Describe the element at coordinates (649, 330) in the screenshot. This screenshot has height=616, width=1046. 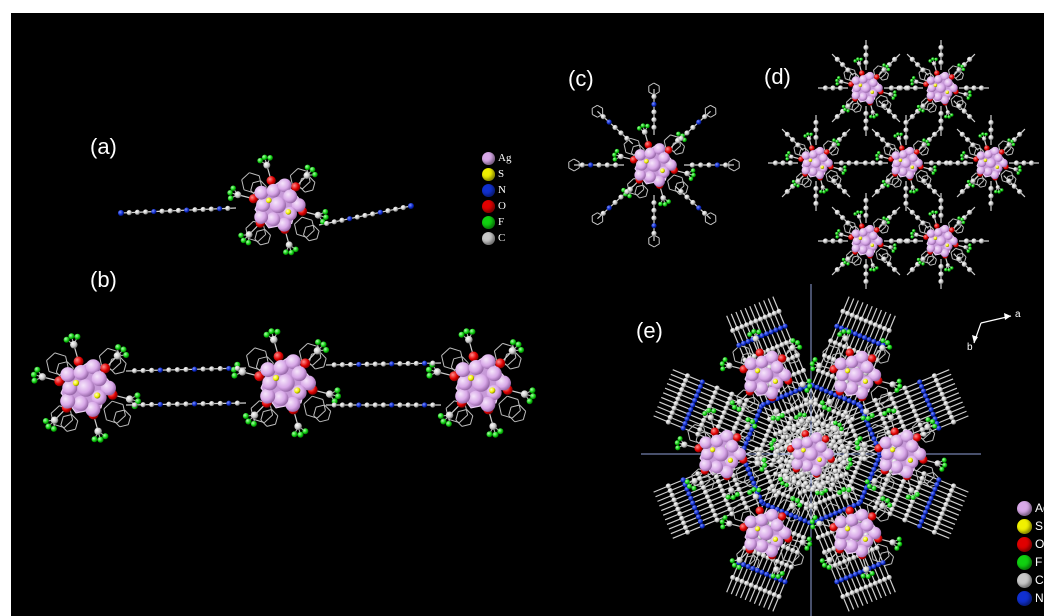
I see `panel-label-e: (e)` at that location.